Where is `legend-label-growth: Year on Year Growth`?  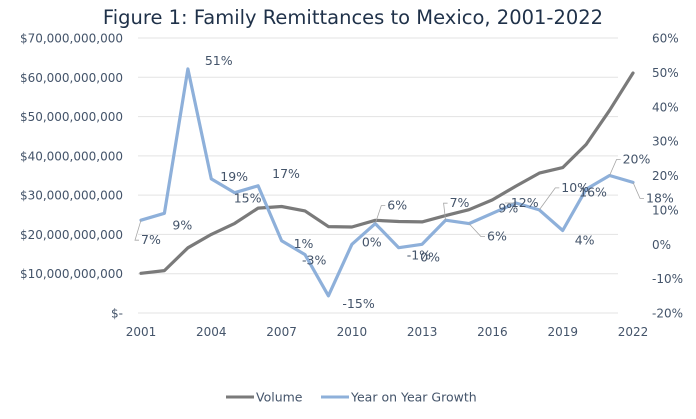 legend-label-growth: Year on Year Growth is located at coordinates (413, 397).